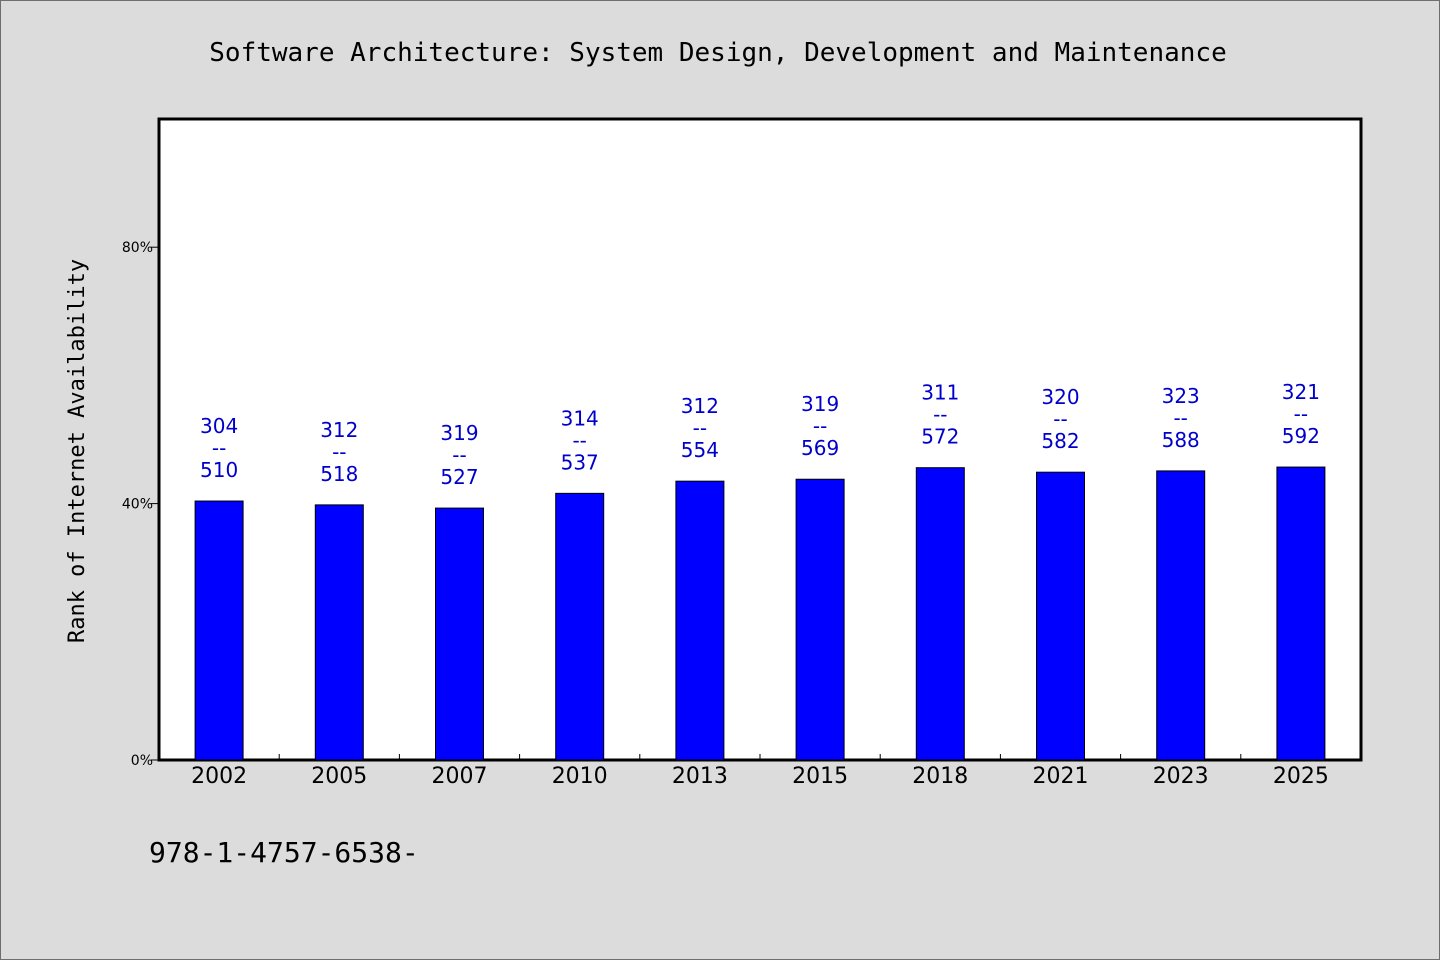  What do you see at coordinates (142, 761) in the screenshot?
I see `y-tick-label: 0%` at bounding box center [142, 761].